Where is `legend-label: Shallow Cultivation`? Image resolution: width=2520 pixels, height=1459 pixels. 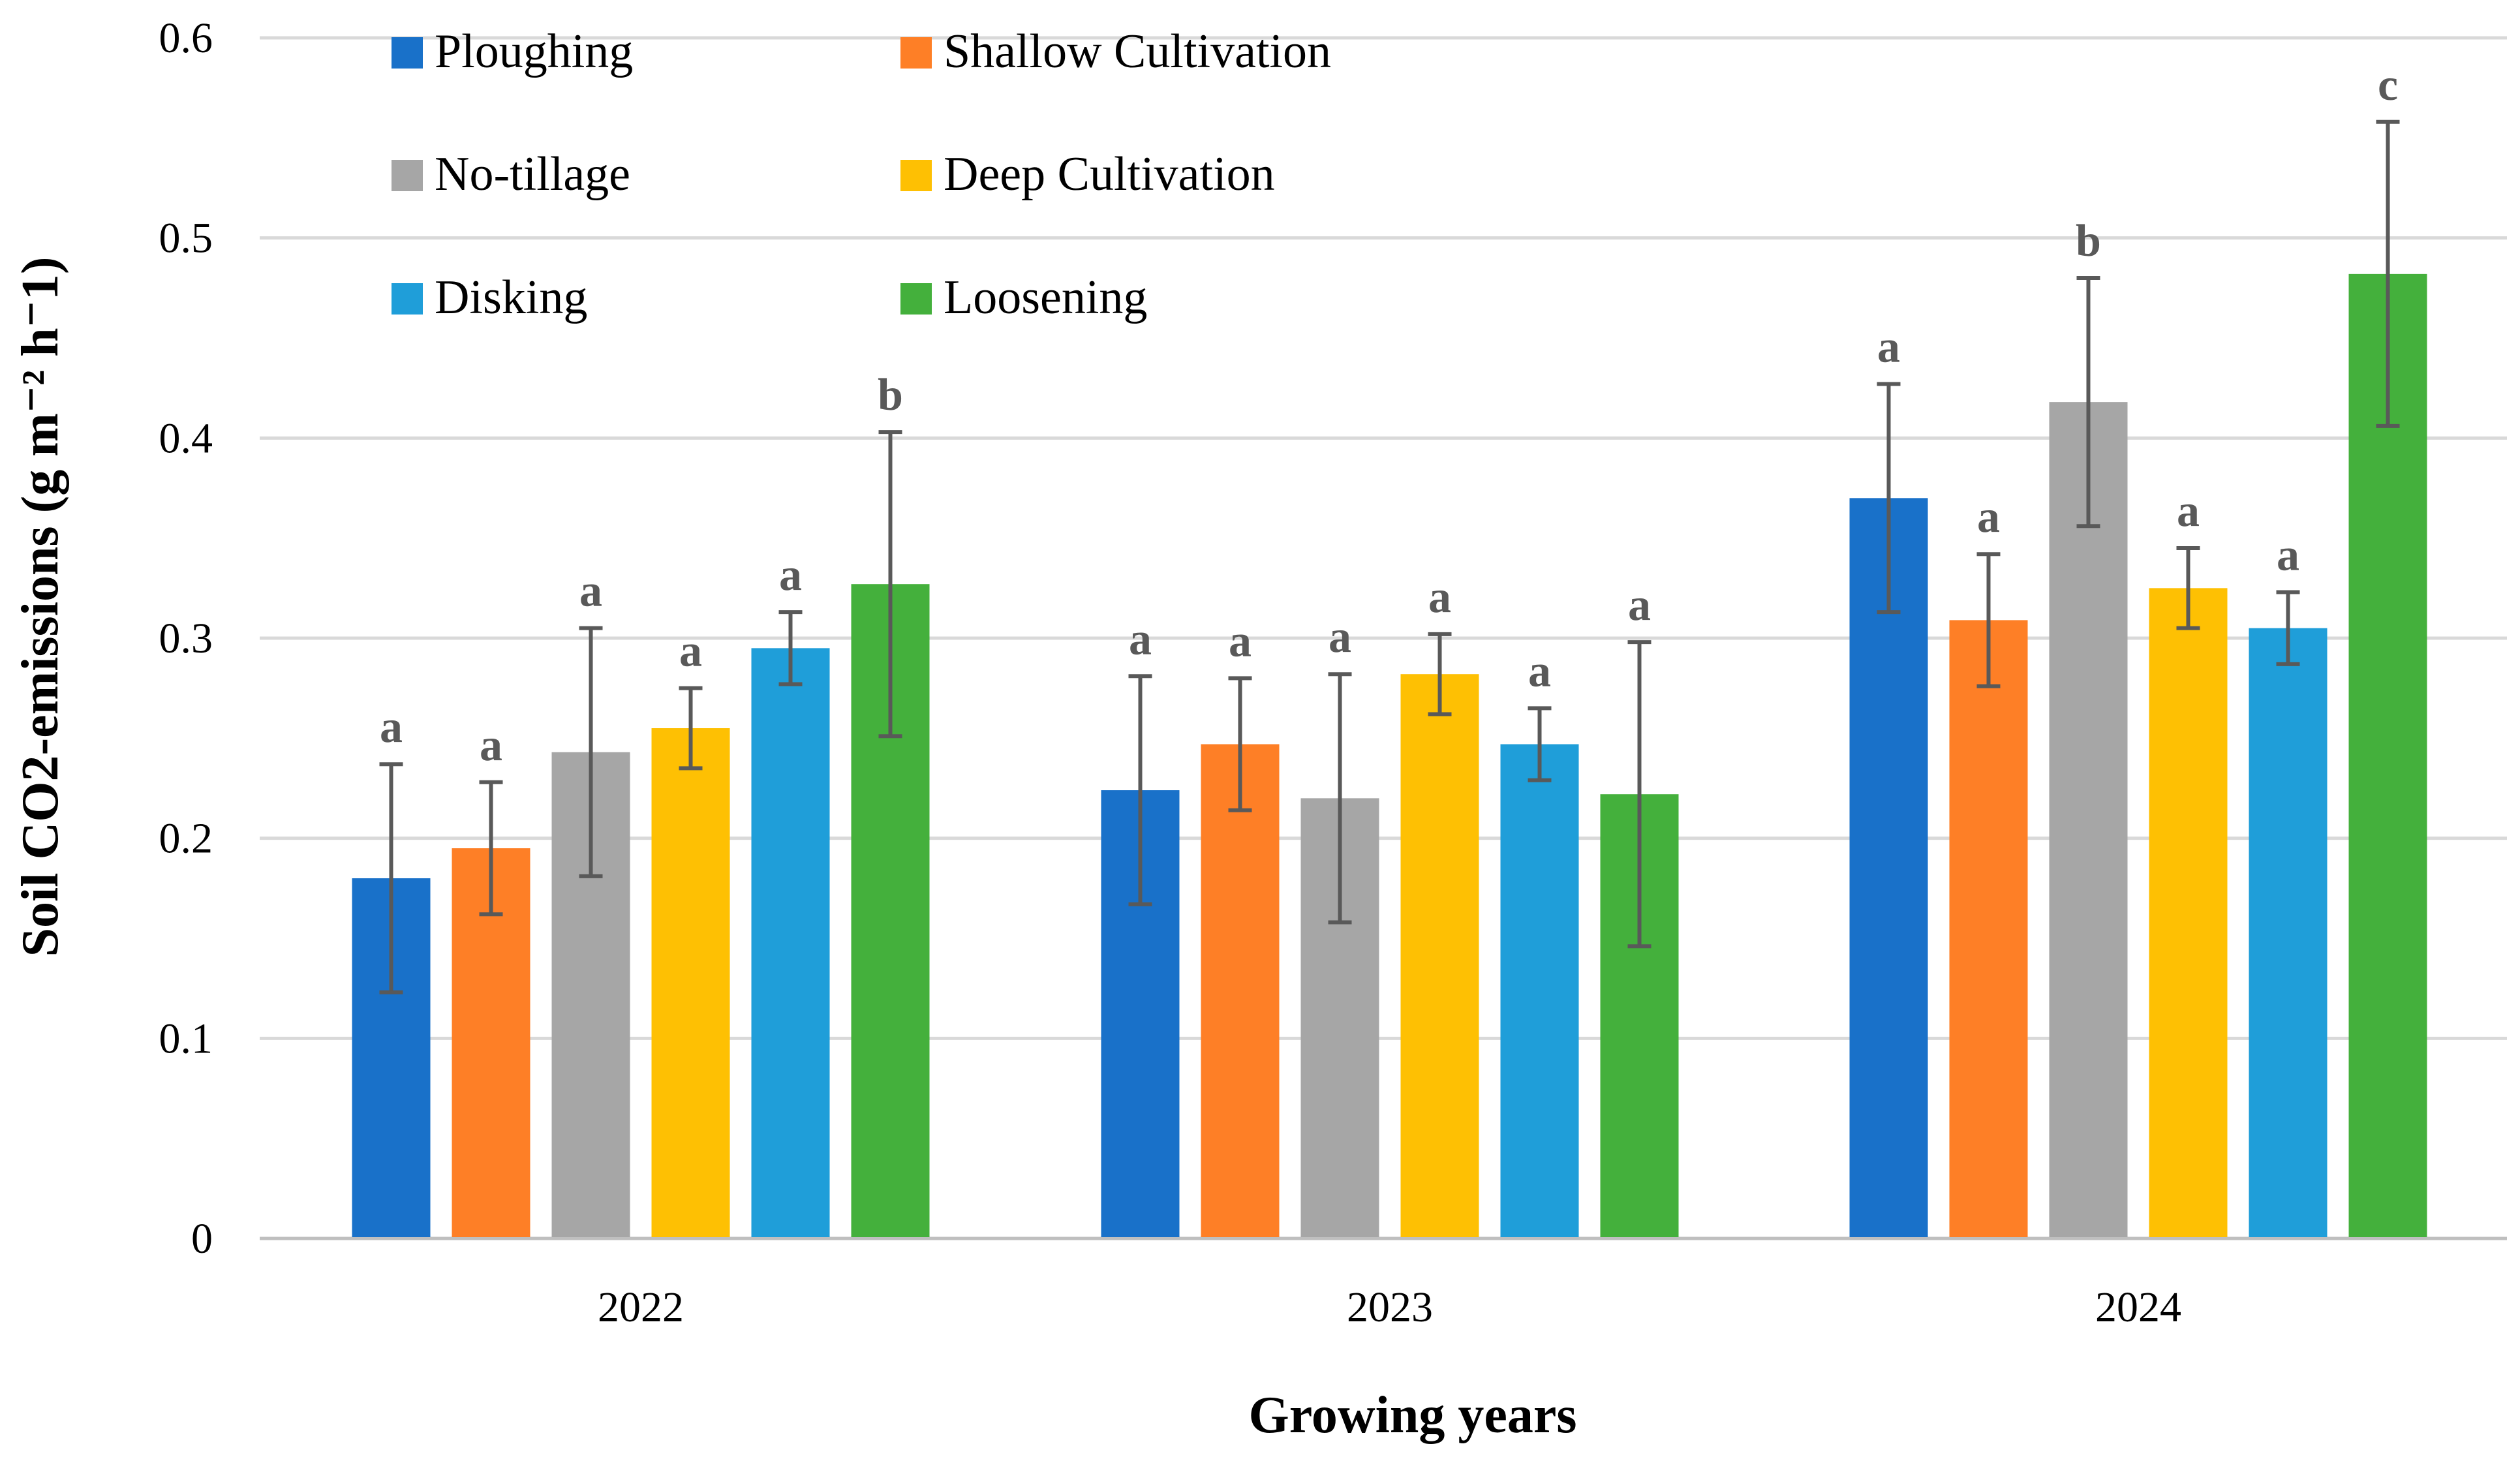
legend-label: Shallow Cultivation is located at coordinates (1137, 51).